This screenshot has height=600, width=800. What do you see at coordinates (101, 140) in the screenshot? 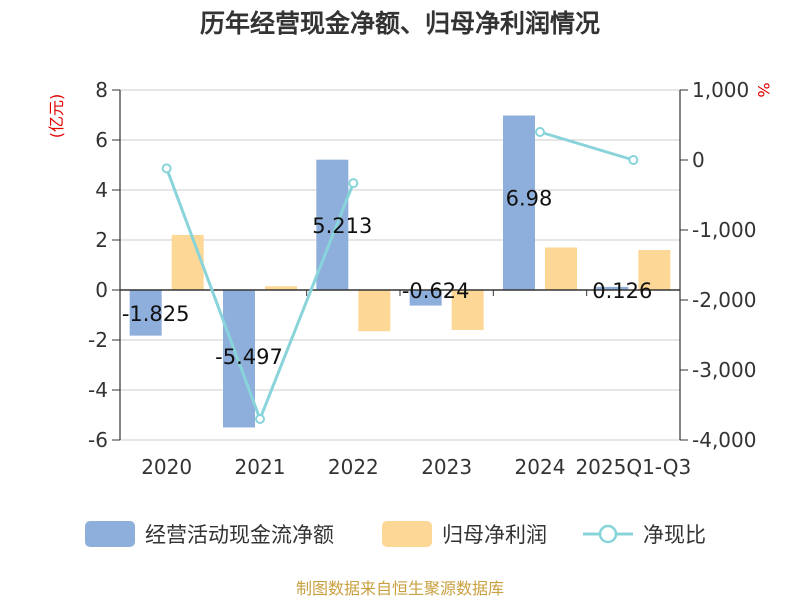
I see `y-left-tick-label: 6` at bounding box center [101, 140].